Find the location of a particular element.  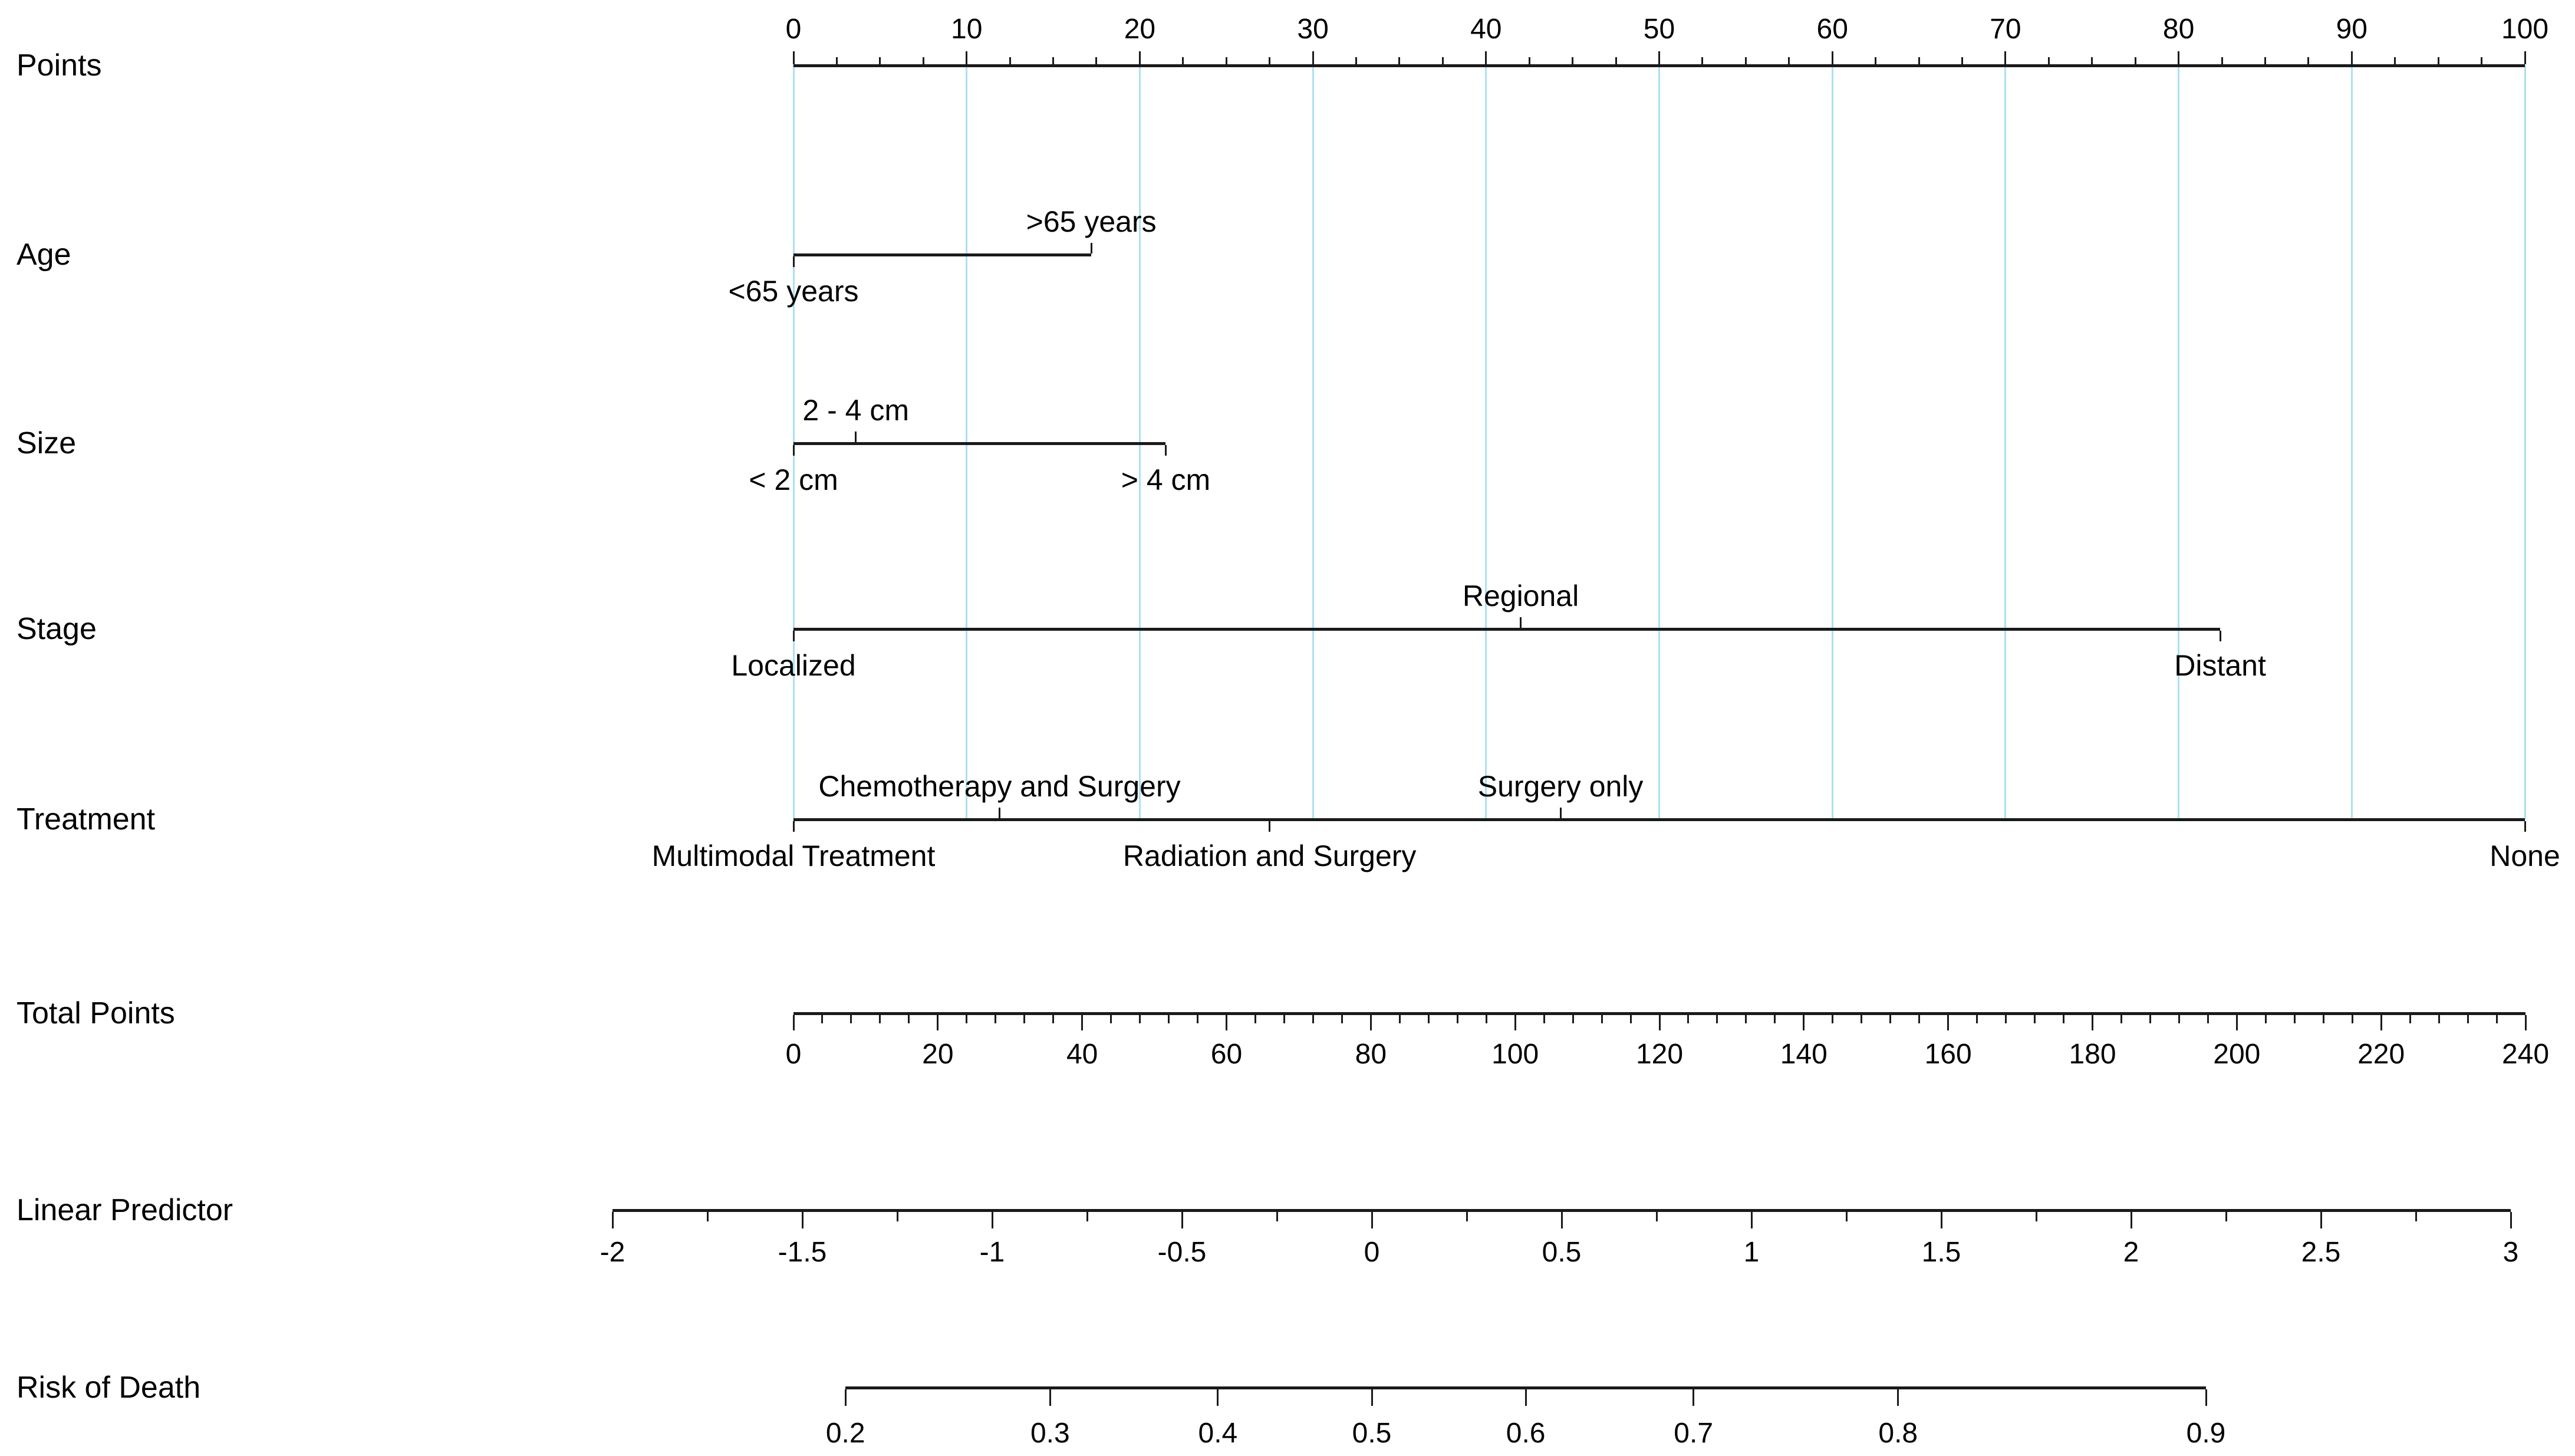

tick-label-points: 30 is located at coordinates (1313, 29).